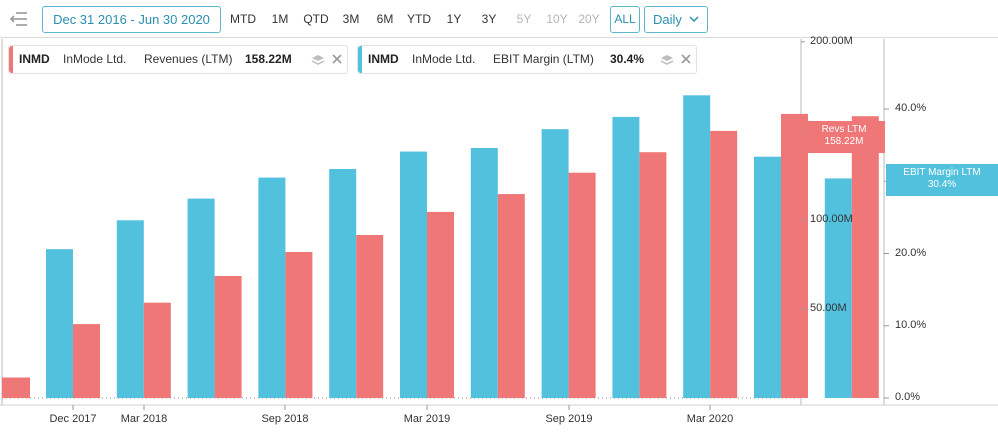  I want to click on revenue-axis-label: 200.00M, so click(831, 40).